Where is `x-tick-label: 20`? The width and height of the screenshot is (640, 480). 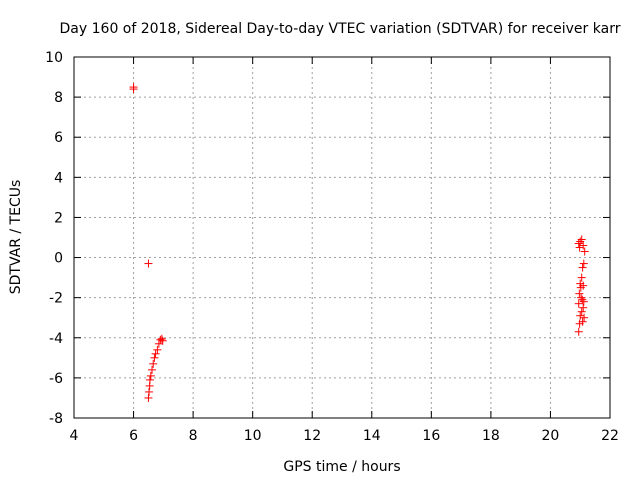 x-tick-label: 20 is located at coordinates (551, 436).